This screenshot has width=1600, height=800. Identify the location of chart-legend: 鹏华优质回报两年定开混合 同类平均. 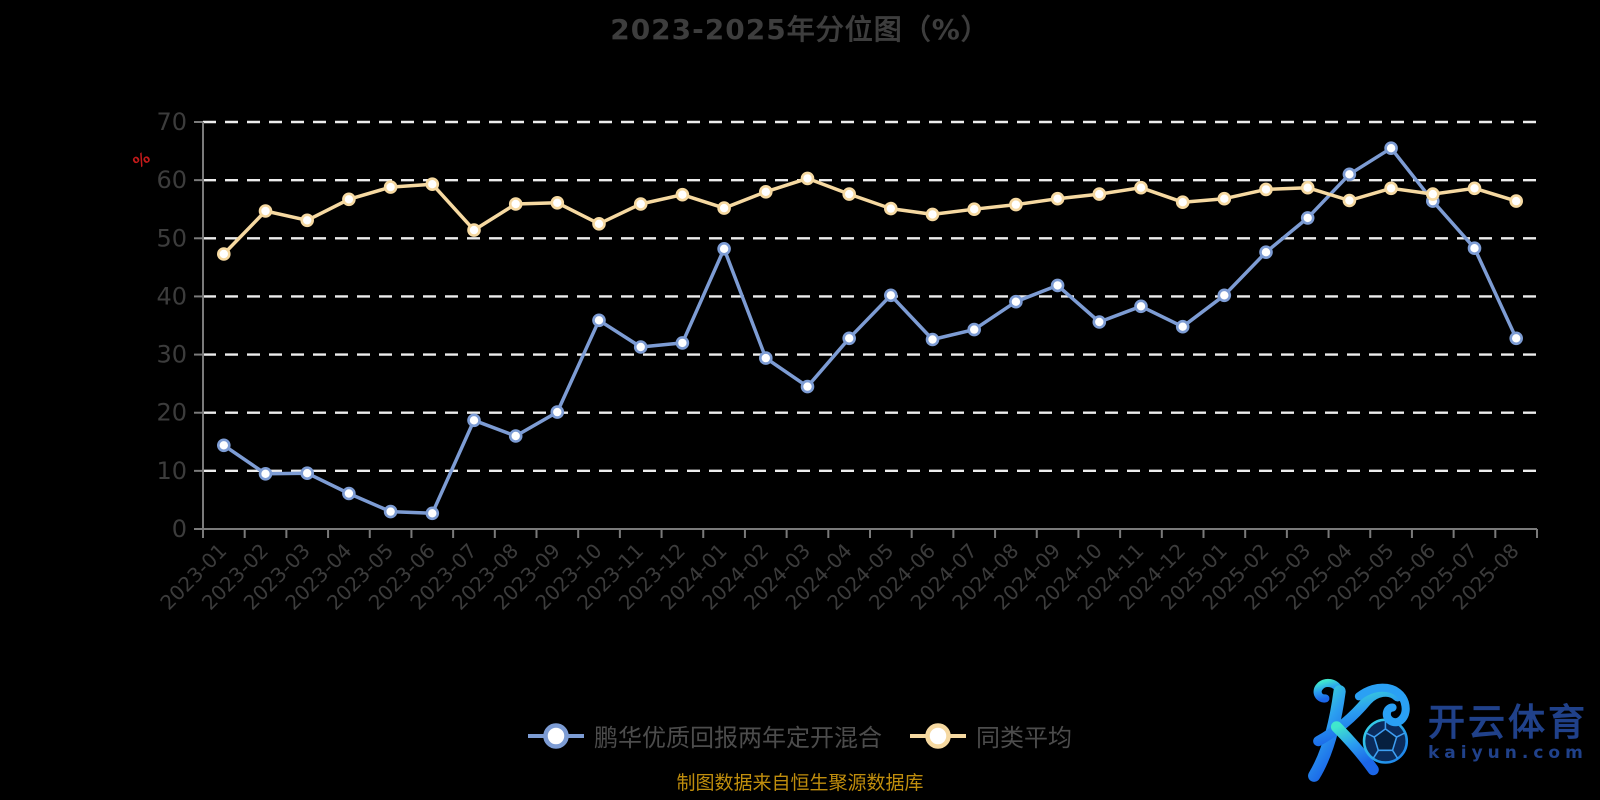
(800, 735).